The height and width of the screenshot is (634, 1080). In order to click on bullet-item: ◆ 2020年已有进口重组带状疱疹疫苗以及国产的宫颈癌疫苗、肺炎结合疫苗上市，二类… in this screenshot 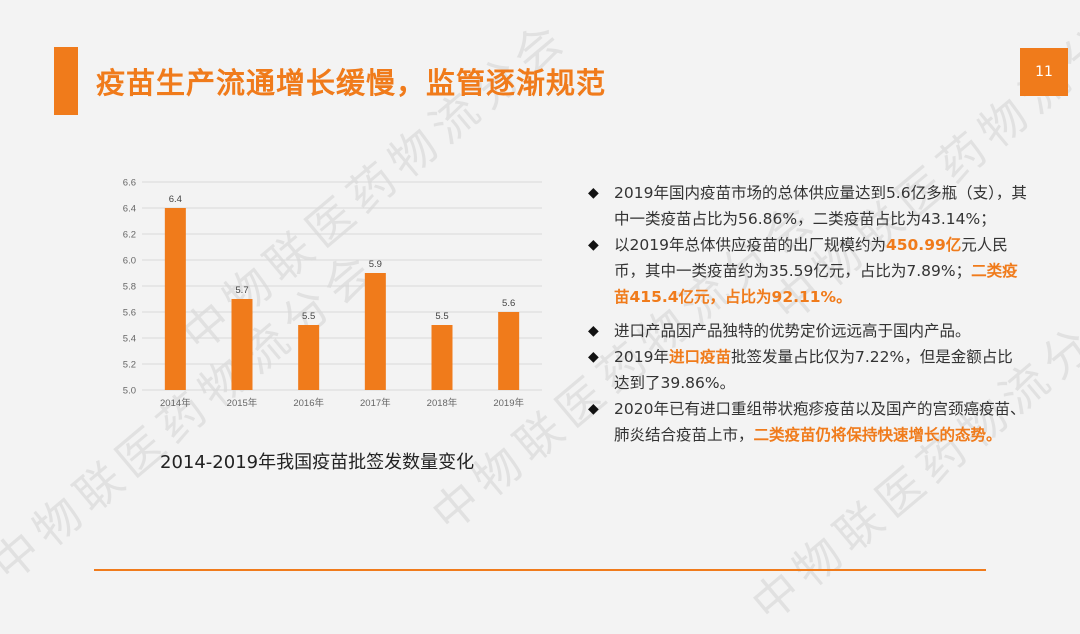, I will do `click(808, 422)`.